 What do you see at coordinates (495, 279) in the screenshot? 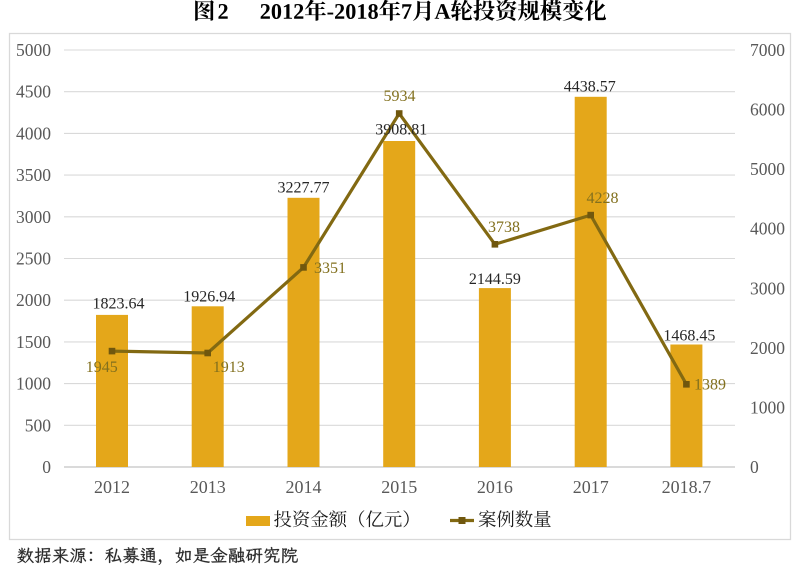
I see `svg-text: 2144.59` at bounding box center [495, 279].